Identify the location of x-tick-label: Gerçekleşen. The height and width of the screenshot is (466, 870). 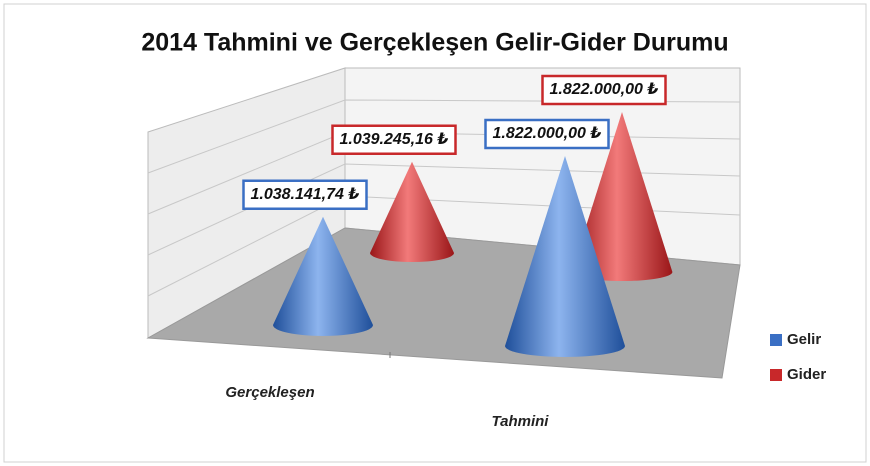
(269, 392).